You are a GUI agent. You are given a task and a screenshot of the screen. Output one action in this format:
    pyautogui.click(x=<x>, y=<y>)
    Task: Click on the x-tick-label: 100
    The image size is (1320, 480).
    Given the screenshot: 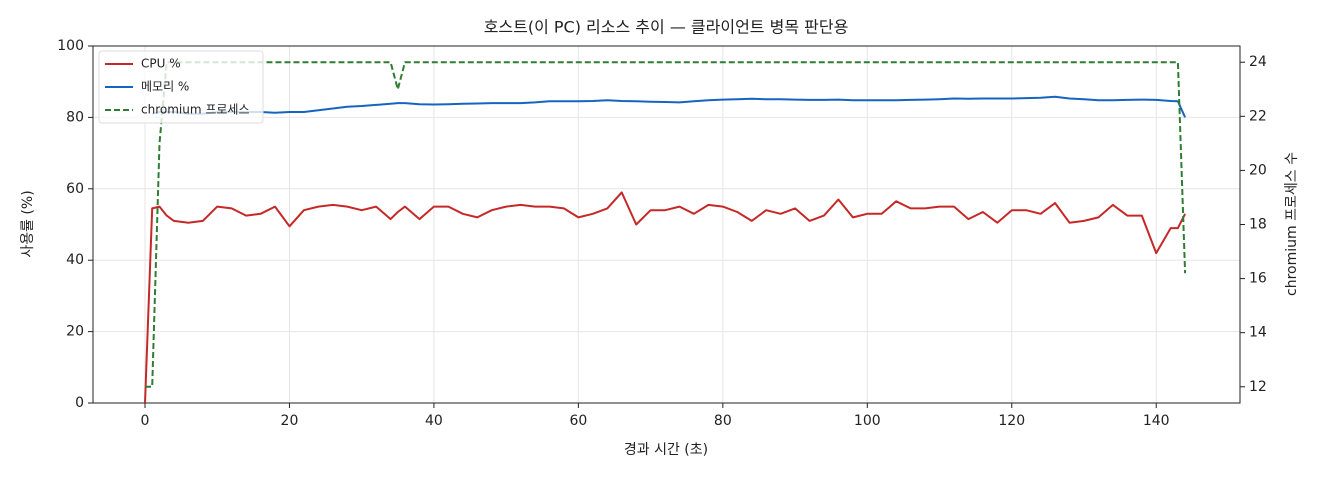 What is the action you would take?
    pyautogui.click(x=867, y=421)
    